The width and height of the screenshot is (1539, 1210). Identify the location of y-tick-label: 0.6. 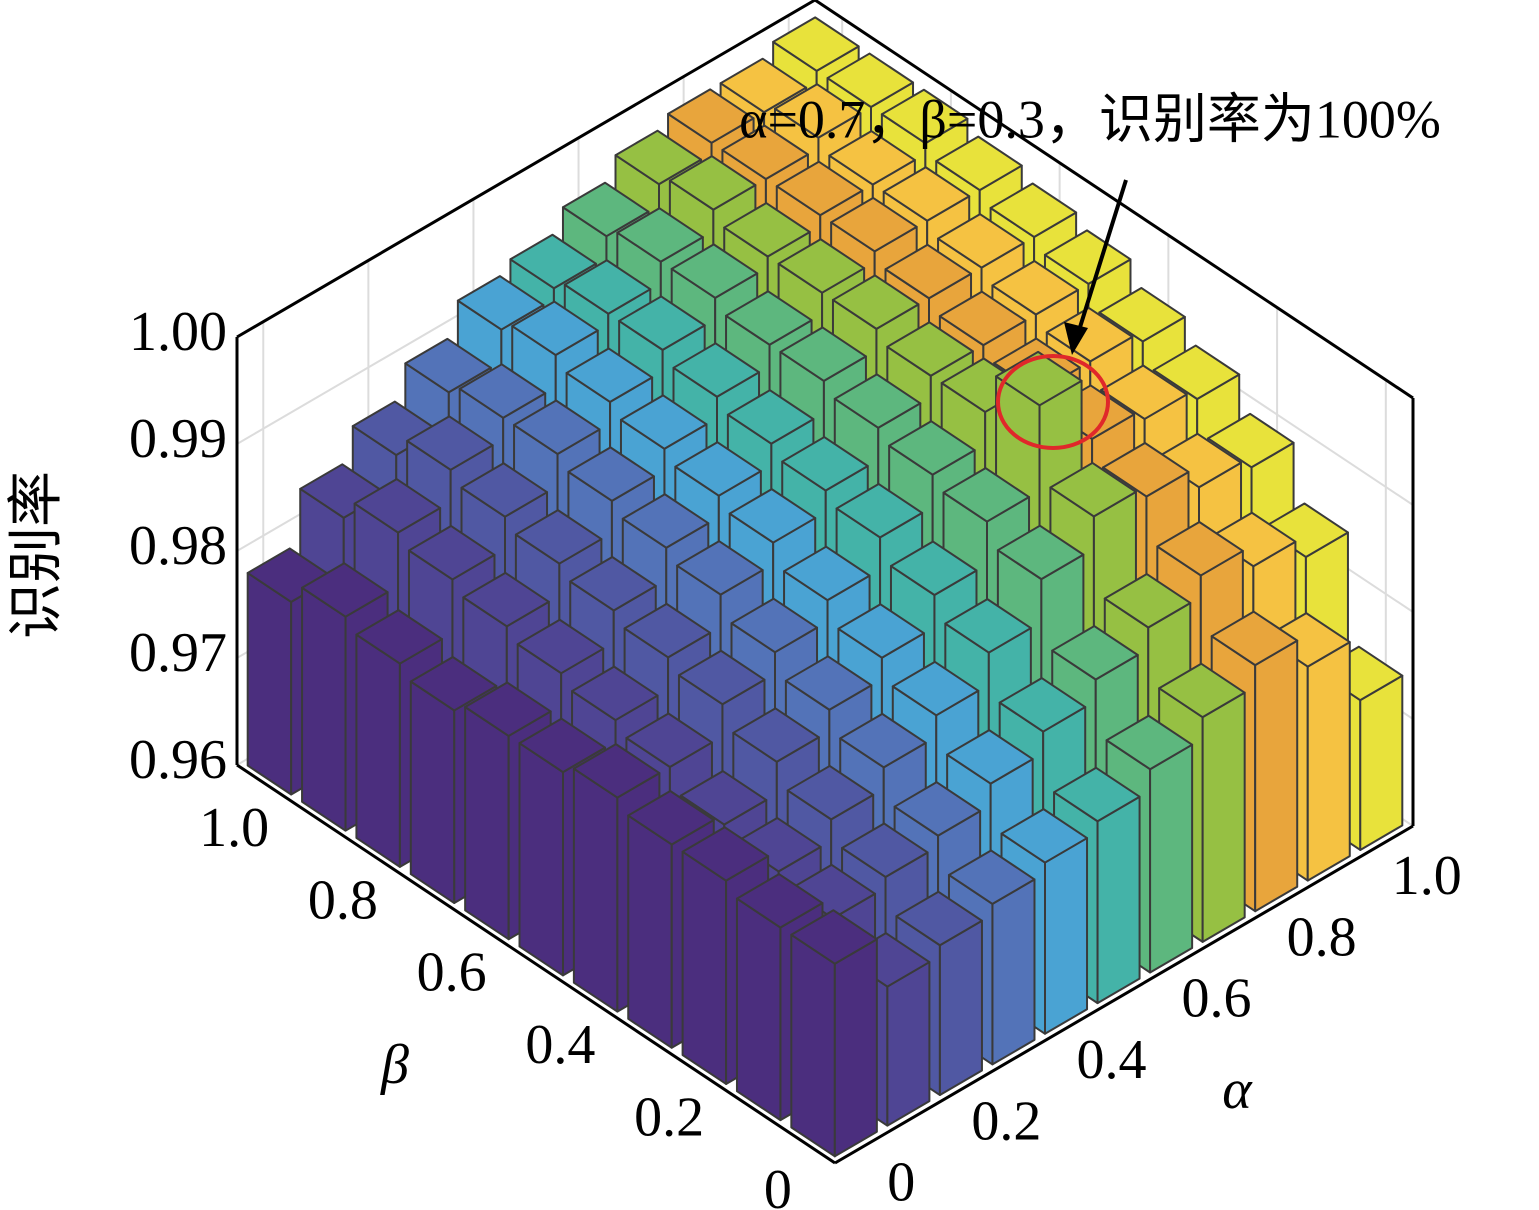
(452, 973).